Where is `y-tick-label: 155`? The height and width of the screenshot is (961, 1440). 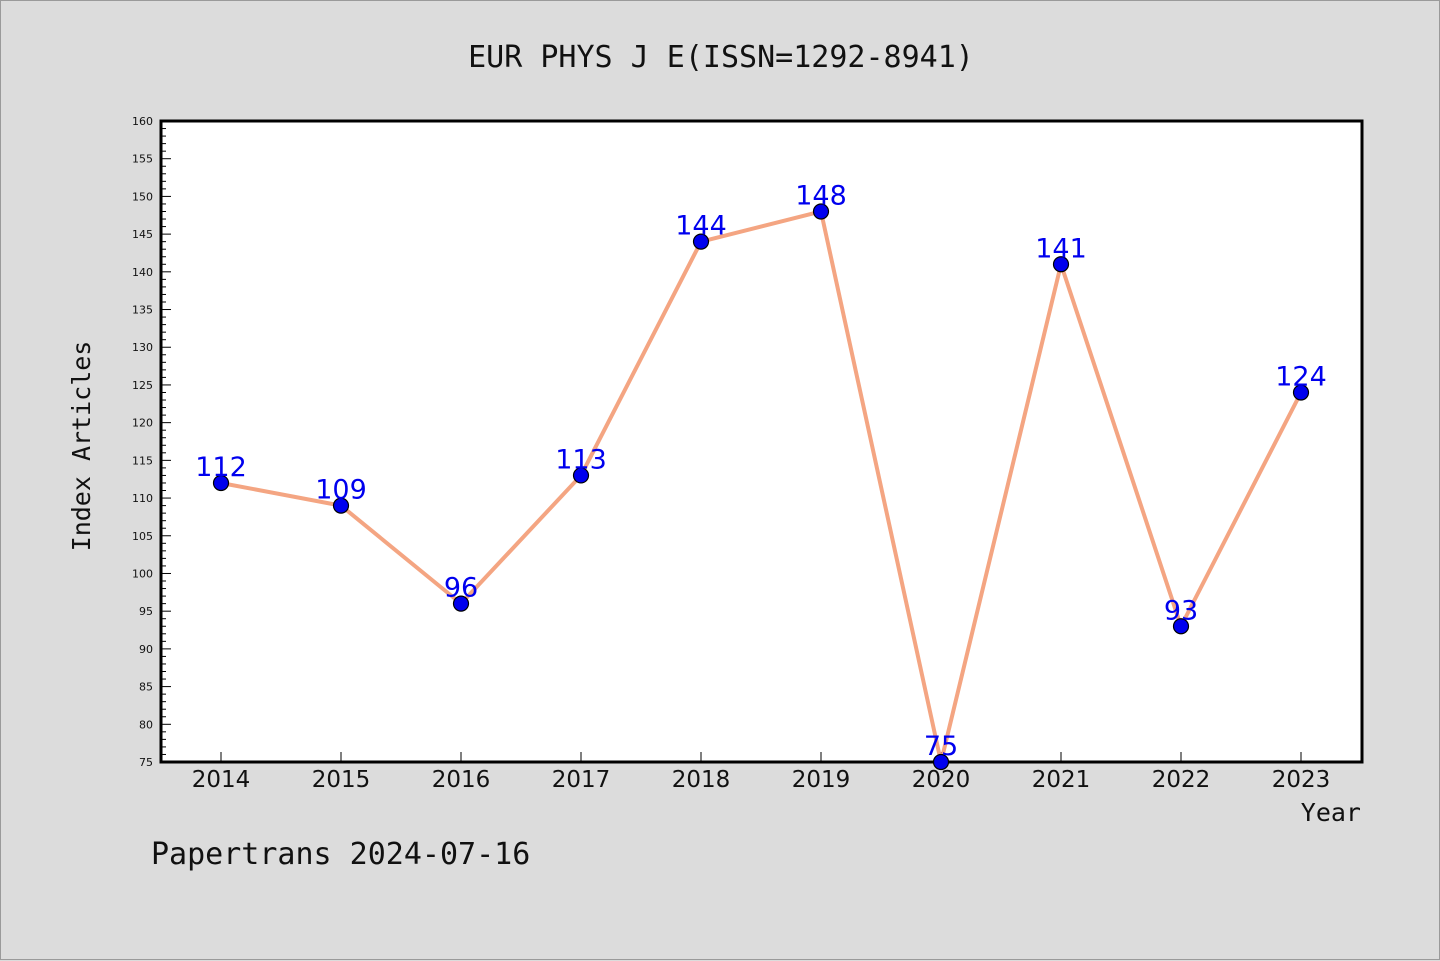
y-tick-label: 155 is located at coordinates (142, 159).